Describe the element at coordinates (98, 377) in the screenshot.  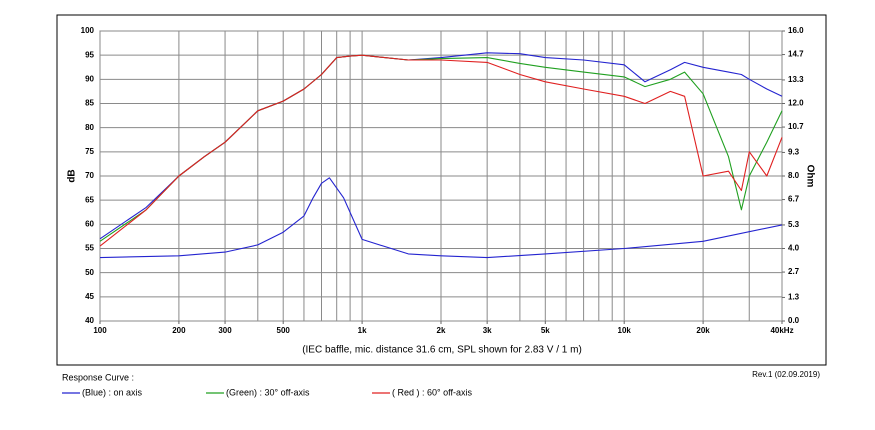
I see `legend-title: Response Curve :` at that location.